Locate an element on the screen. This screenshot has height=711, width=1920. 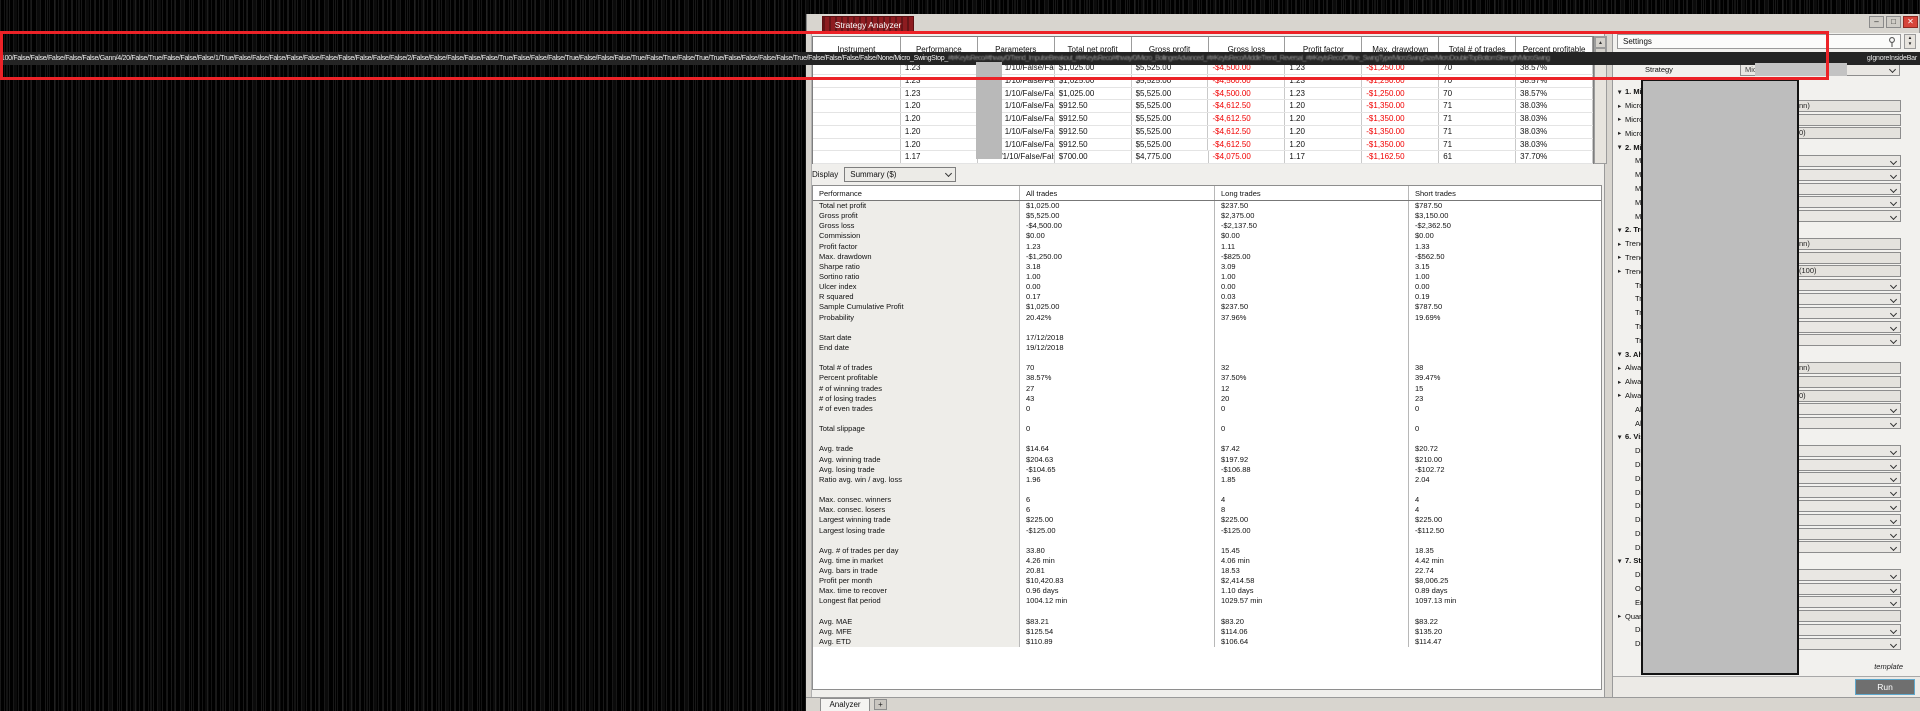
settings-spinner: ▲ ▼ is located at coordinates (1910, 41).